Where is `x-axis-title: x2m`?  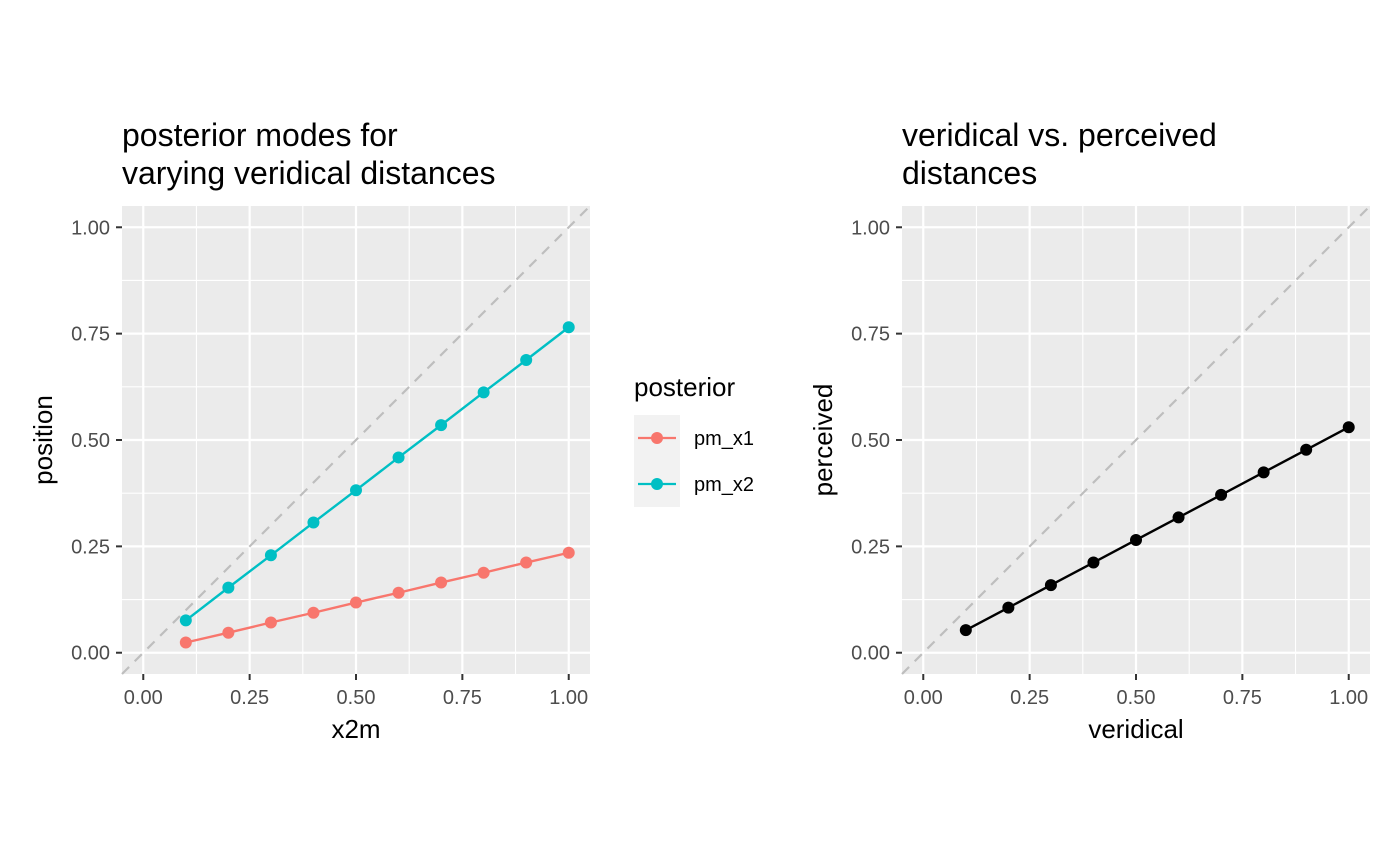
x-axis-title: x2m is located at coordinates (355, 729).